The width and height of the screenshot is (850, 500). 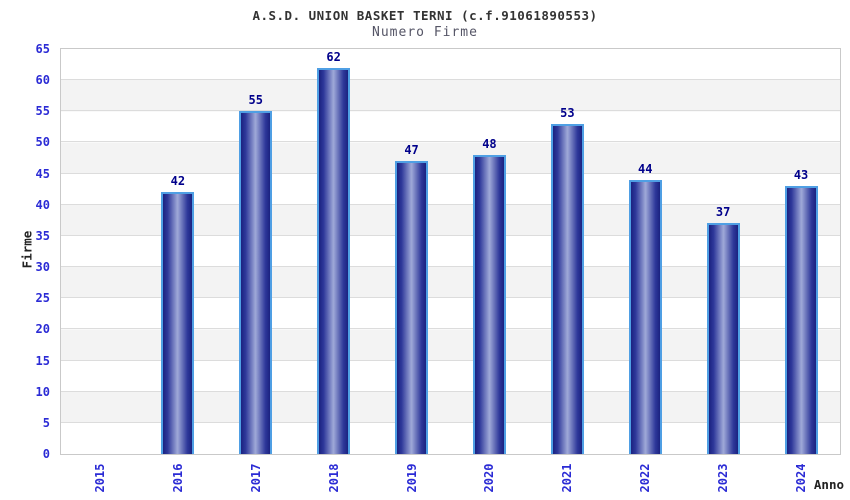 What do you see at coordinates (567, 112) in the screenshot?
I see `bar-value-2021: 53` at bounding box center [567, 112].